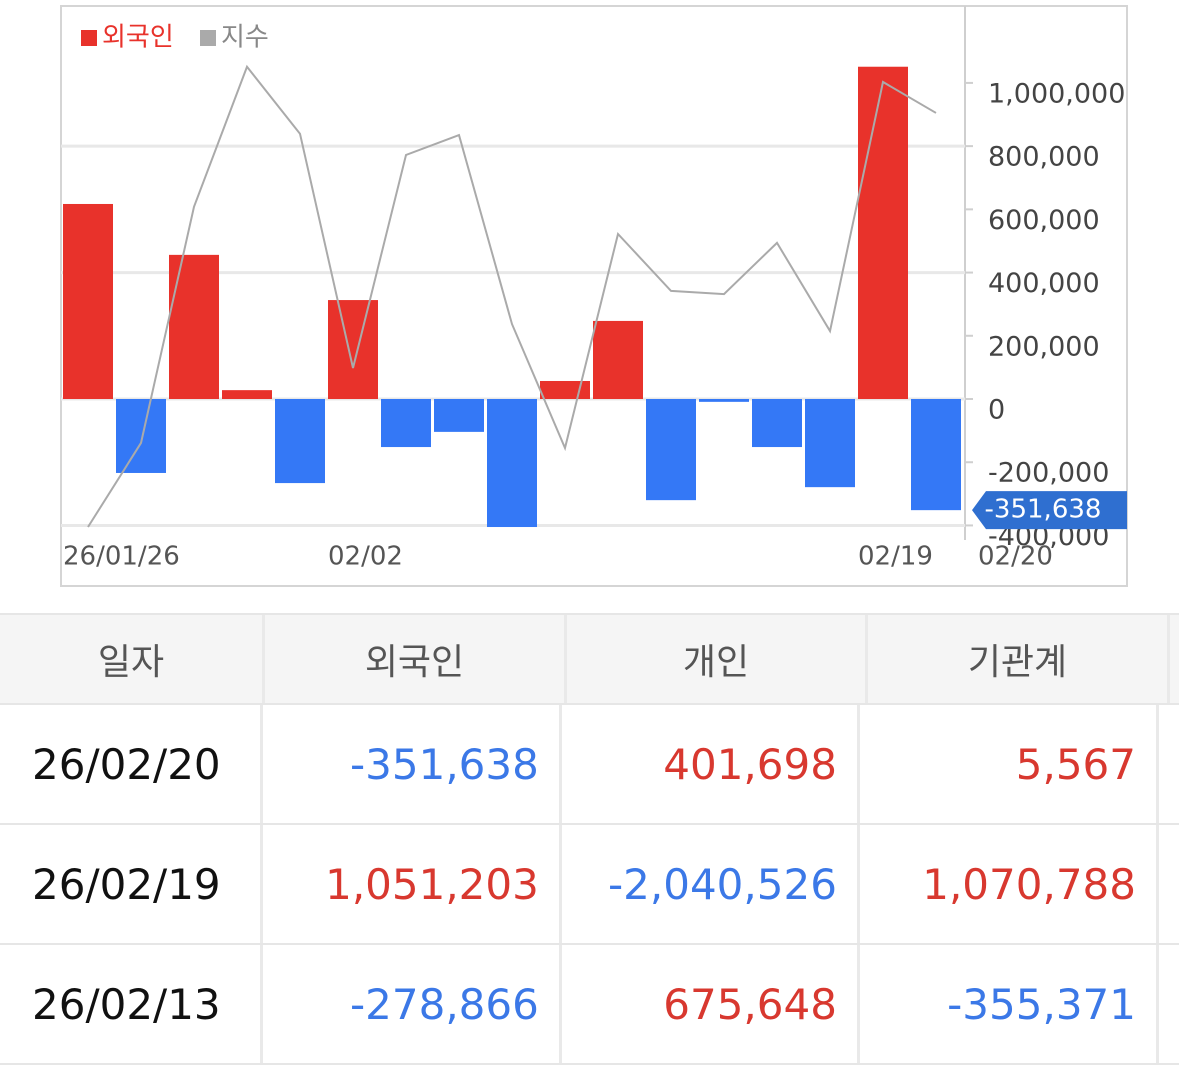 The width and height of the screenshot is (1179, 1065). I want to click on number-cell: -355,371, so click(1009, 1004).